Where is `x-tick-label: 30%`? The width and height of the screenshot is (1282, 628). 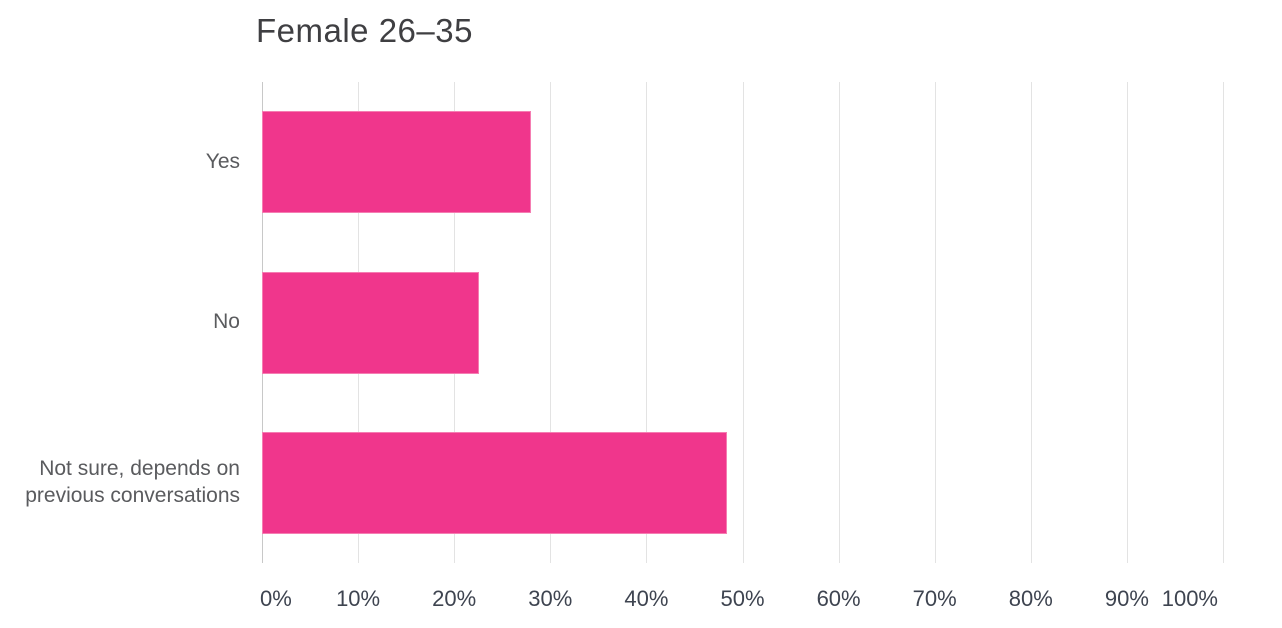
x-tick-label: 30% is located at coordinates (550, 598).